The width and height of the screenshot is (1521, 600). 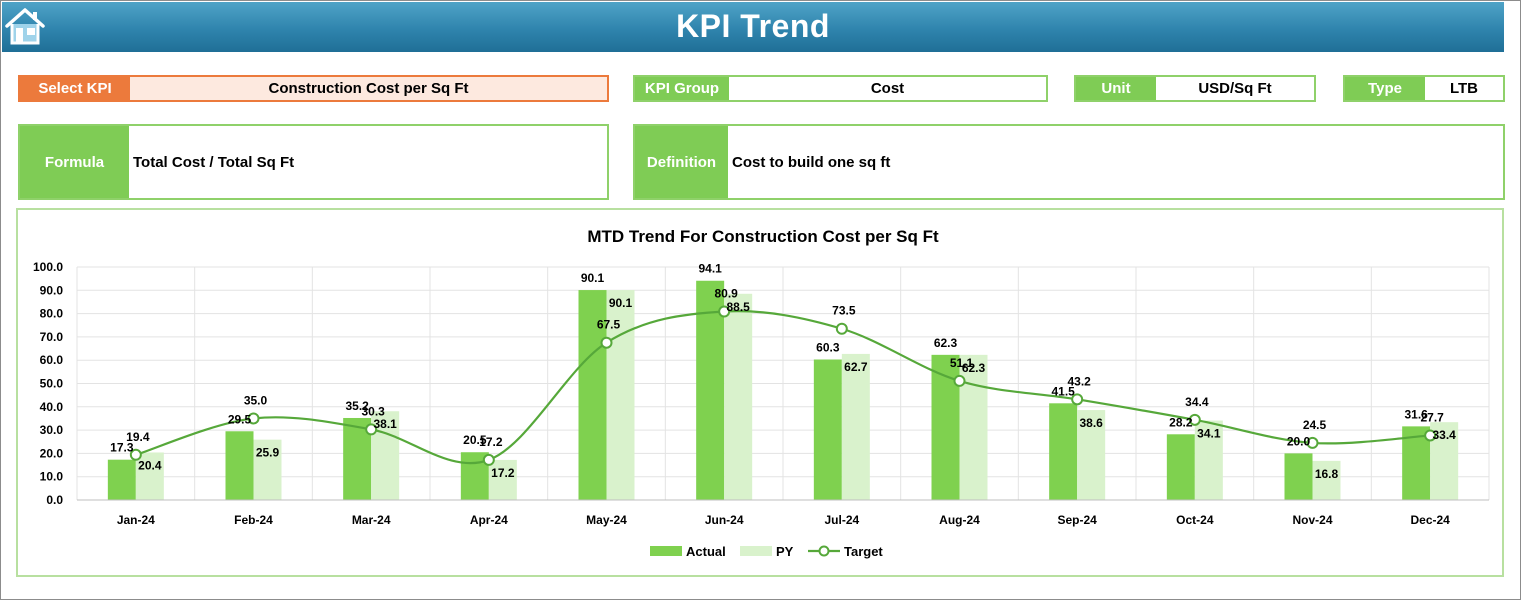 What do you see at coordinates (1197, 402) in the screenshot?
I see `data-label-target: 34.4` at bounding box center [1197, 402].